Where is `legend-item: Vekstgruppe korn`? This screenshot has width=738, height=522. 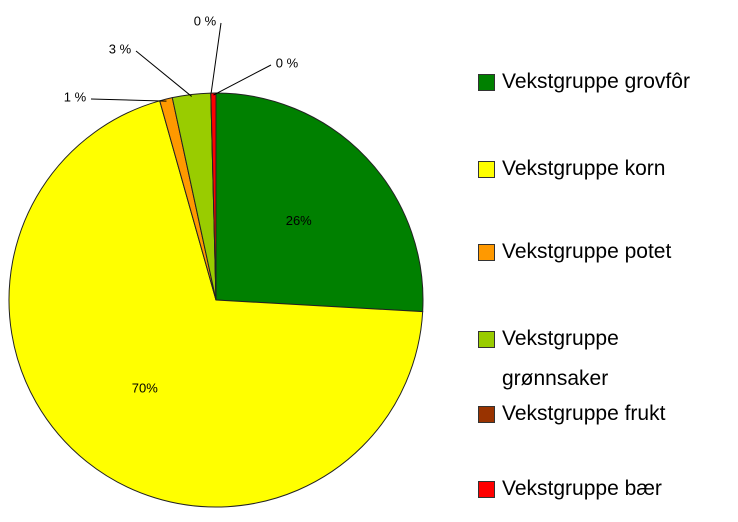 legend-item: Vekstgruppe korn is located at coordinates (597, 169).